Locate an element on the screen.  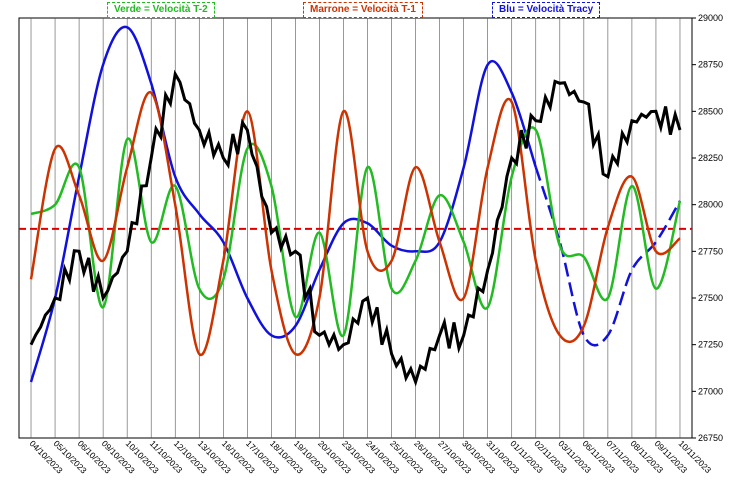
legend-green-label: Verde = Velocità T-2 is located at coordinates (161, 9).